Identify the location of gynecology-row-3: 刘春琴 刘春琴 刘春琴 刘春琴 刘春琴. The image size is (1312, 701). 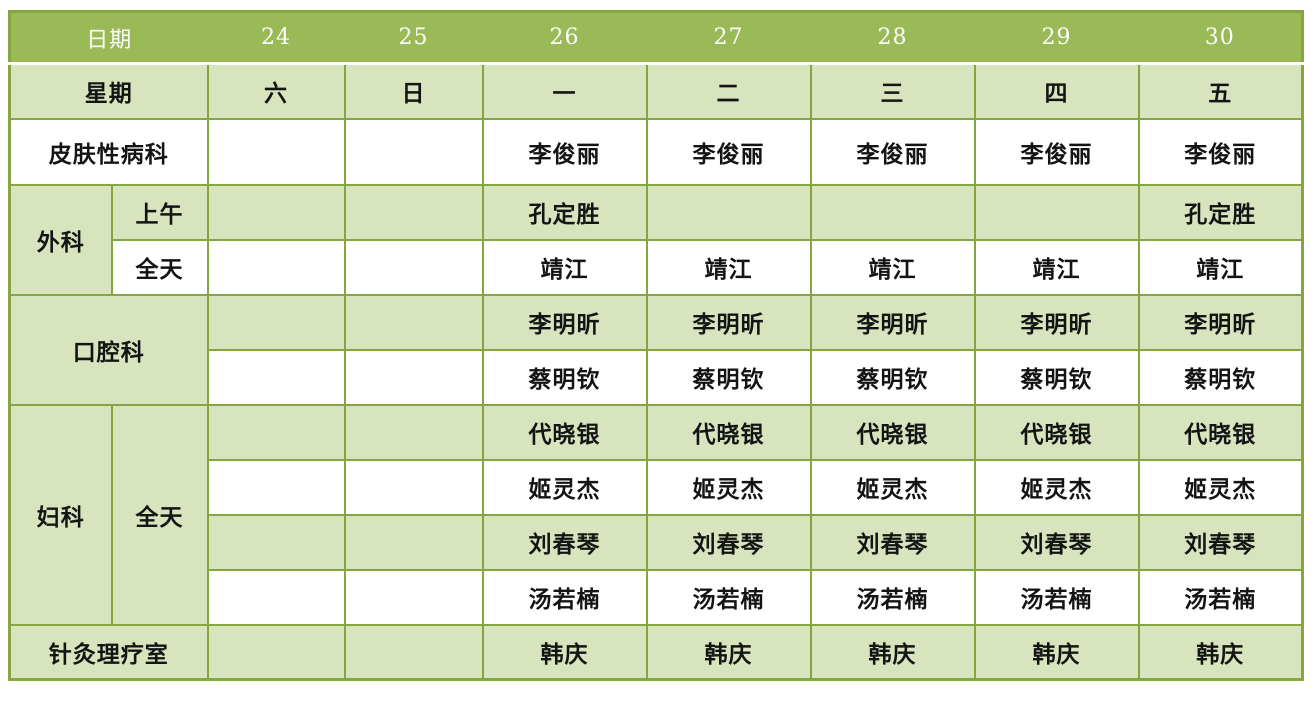
(657, 542).